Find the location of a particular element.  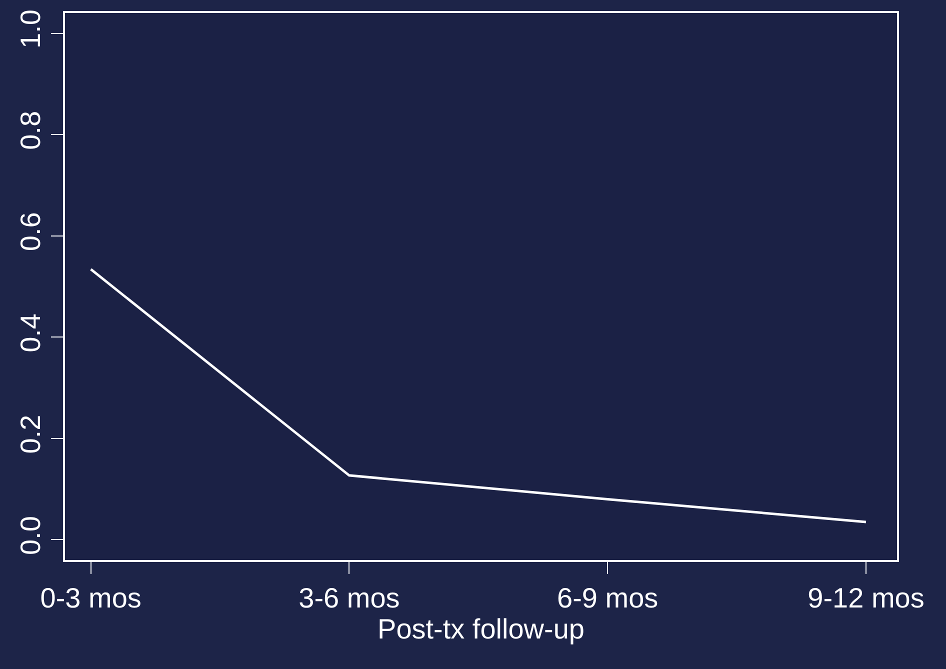

y-tick-label: 0.2 is located at coordinates (30, 434).